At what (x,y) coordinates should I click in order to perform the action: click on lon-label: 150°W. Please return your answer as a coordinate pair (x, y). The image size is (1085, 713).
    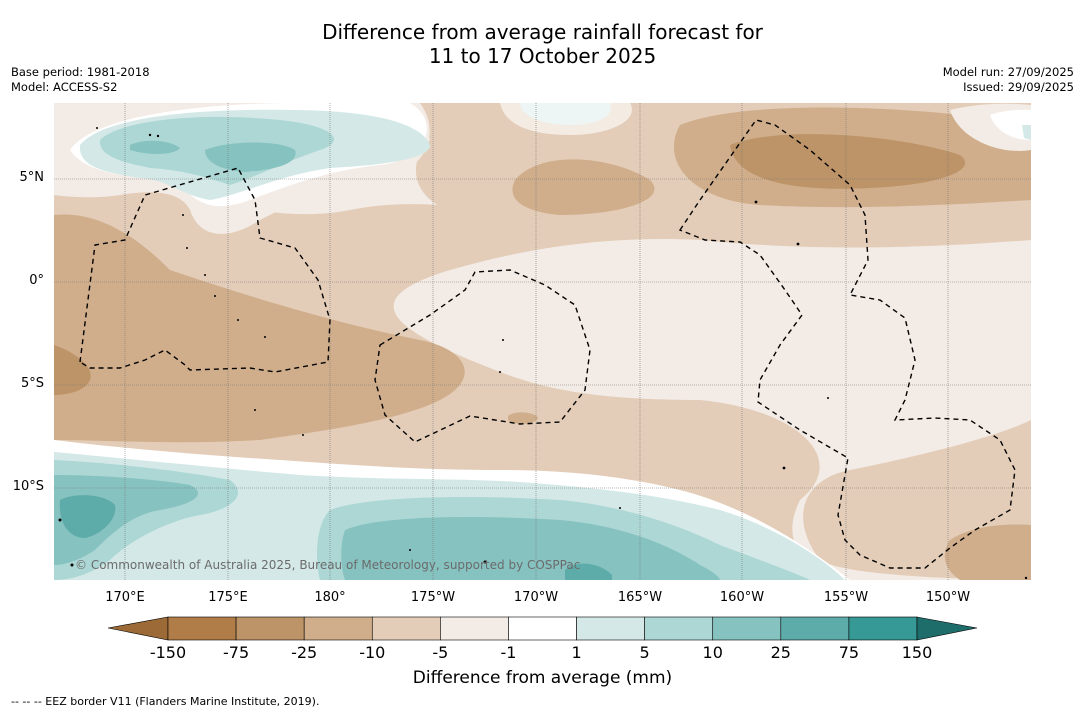
    Looking at the image, I should click on (948, 597).